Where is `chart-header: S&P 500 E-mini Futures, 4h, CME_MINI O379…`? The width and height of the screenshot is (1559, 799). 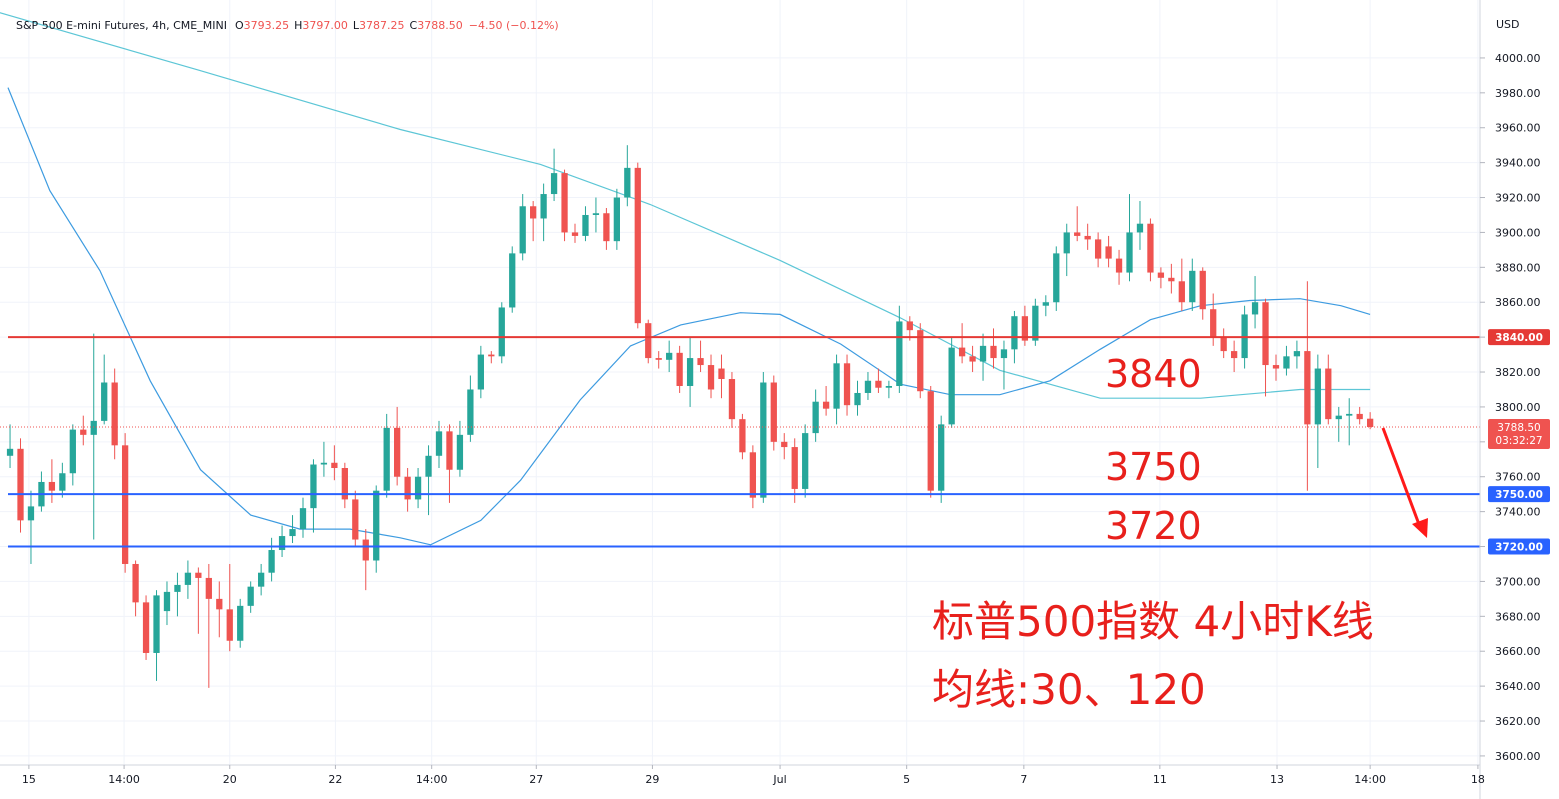 chart-header: S&P 500 E-mini Futures, 4h, CME_MINI O379… is located at coordinates (287, 25).